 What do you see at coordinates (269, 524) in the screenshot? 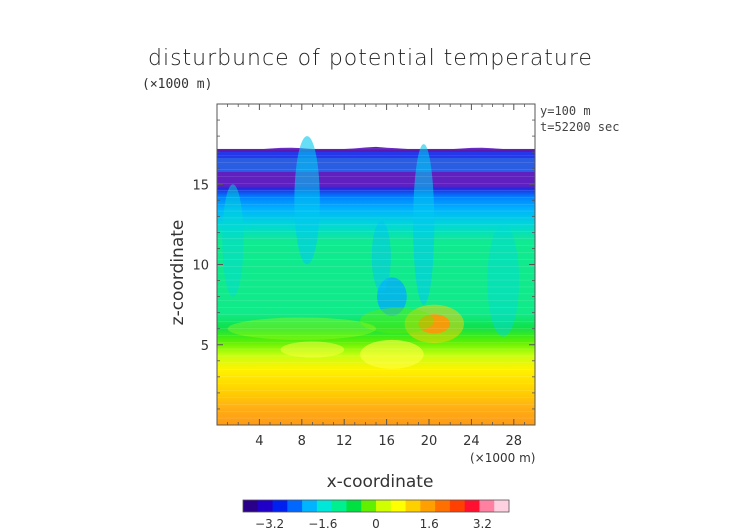
I see `colorbar-tick-label: −3.2` at bounding box center [269, 524].